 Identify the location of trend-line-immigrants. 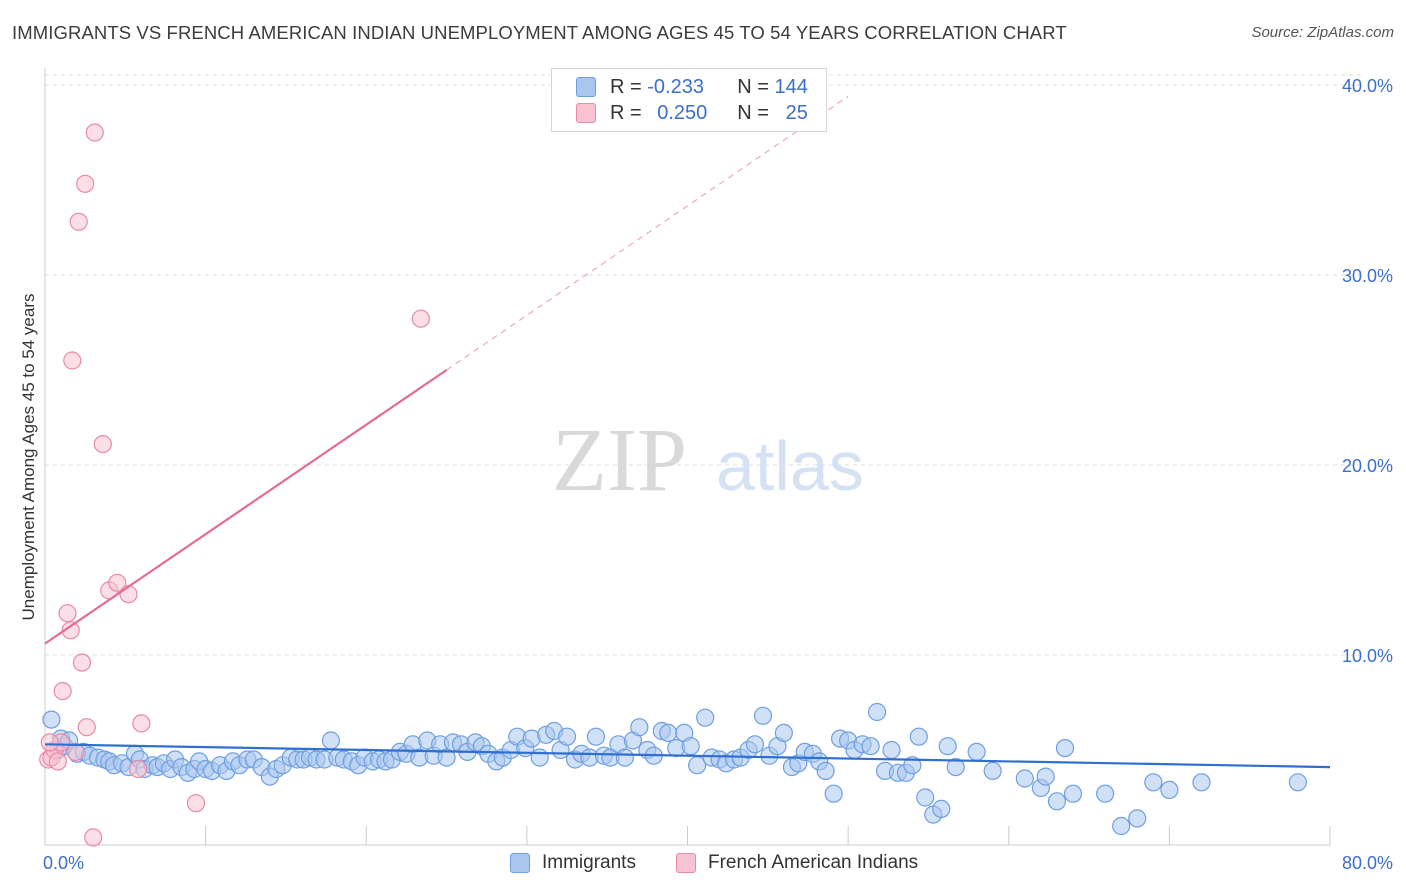
(687, 756).